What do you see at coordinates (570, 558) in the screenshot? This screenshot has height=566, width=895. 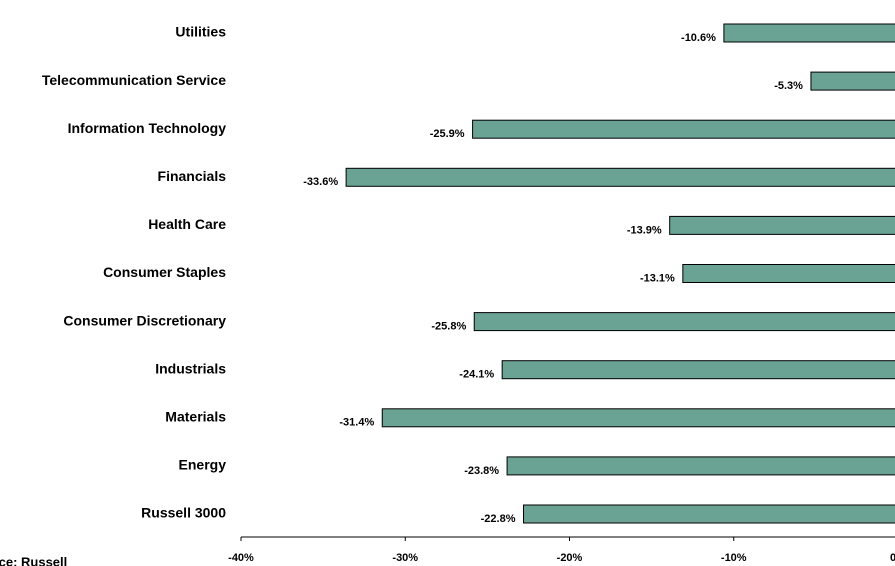 I see `x-tick-label: -20%` at bounding box center [570, 558].